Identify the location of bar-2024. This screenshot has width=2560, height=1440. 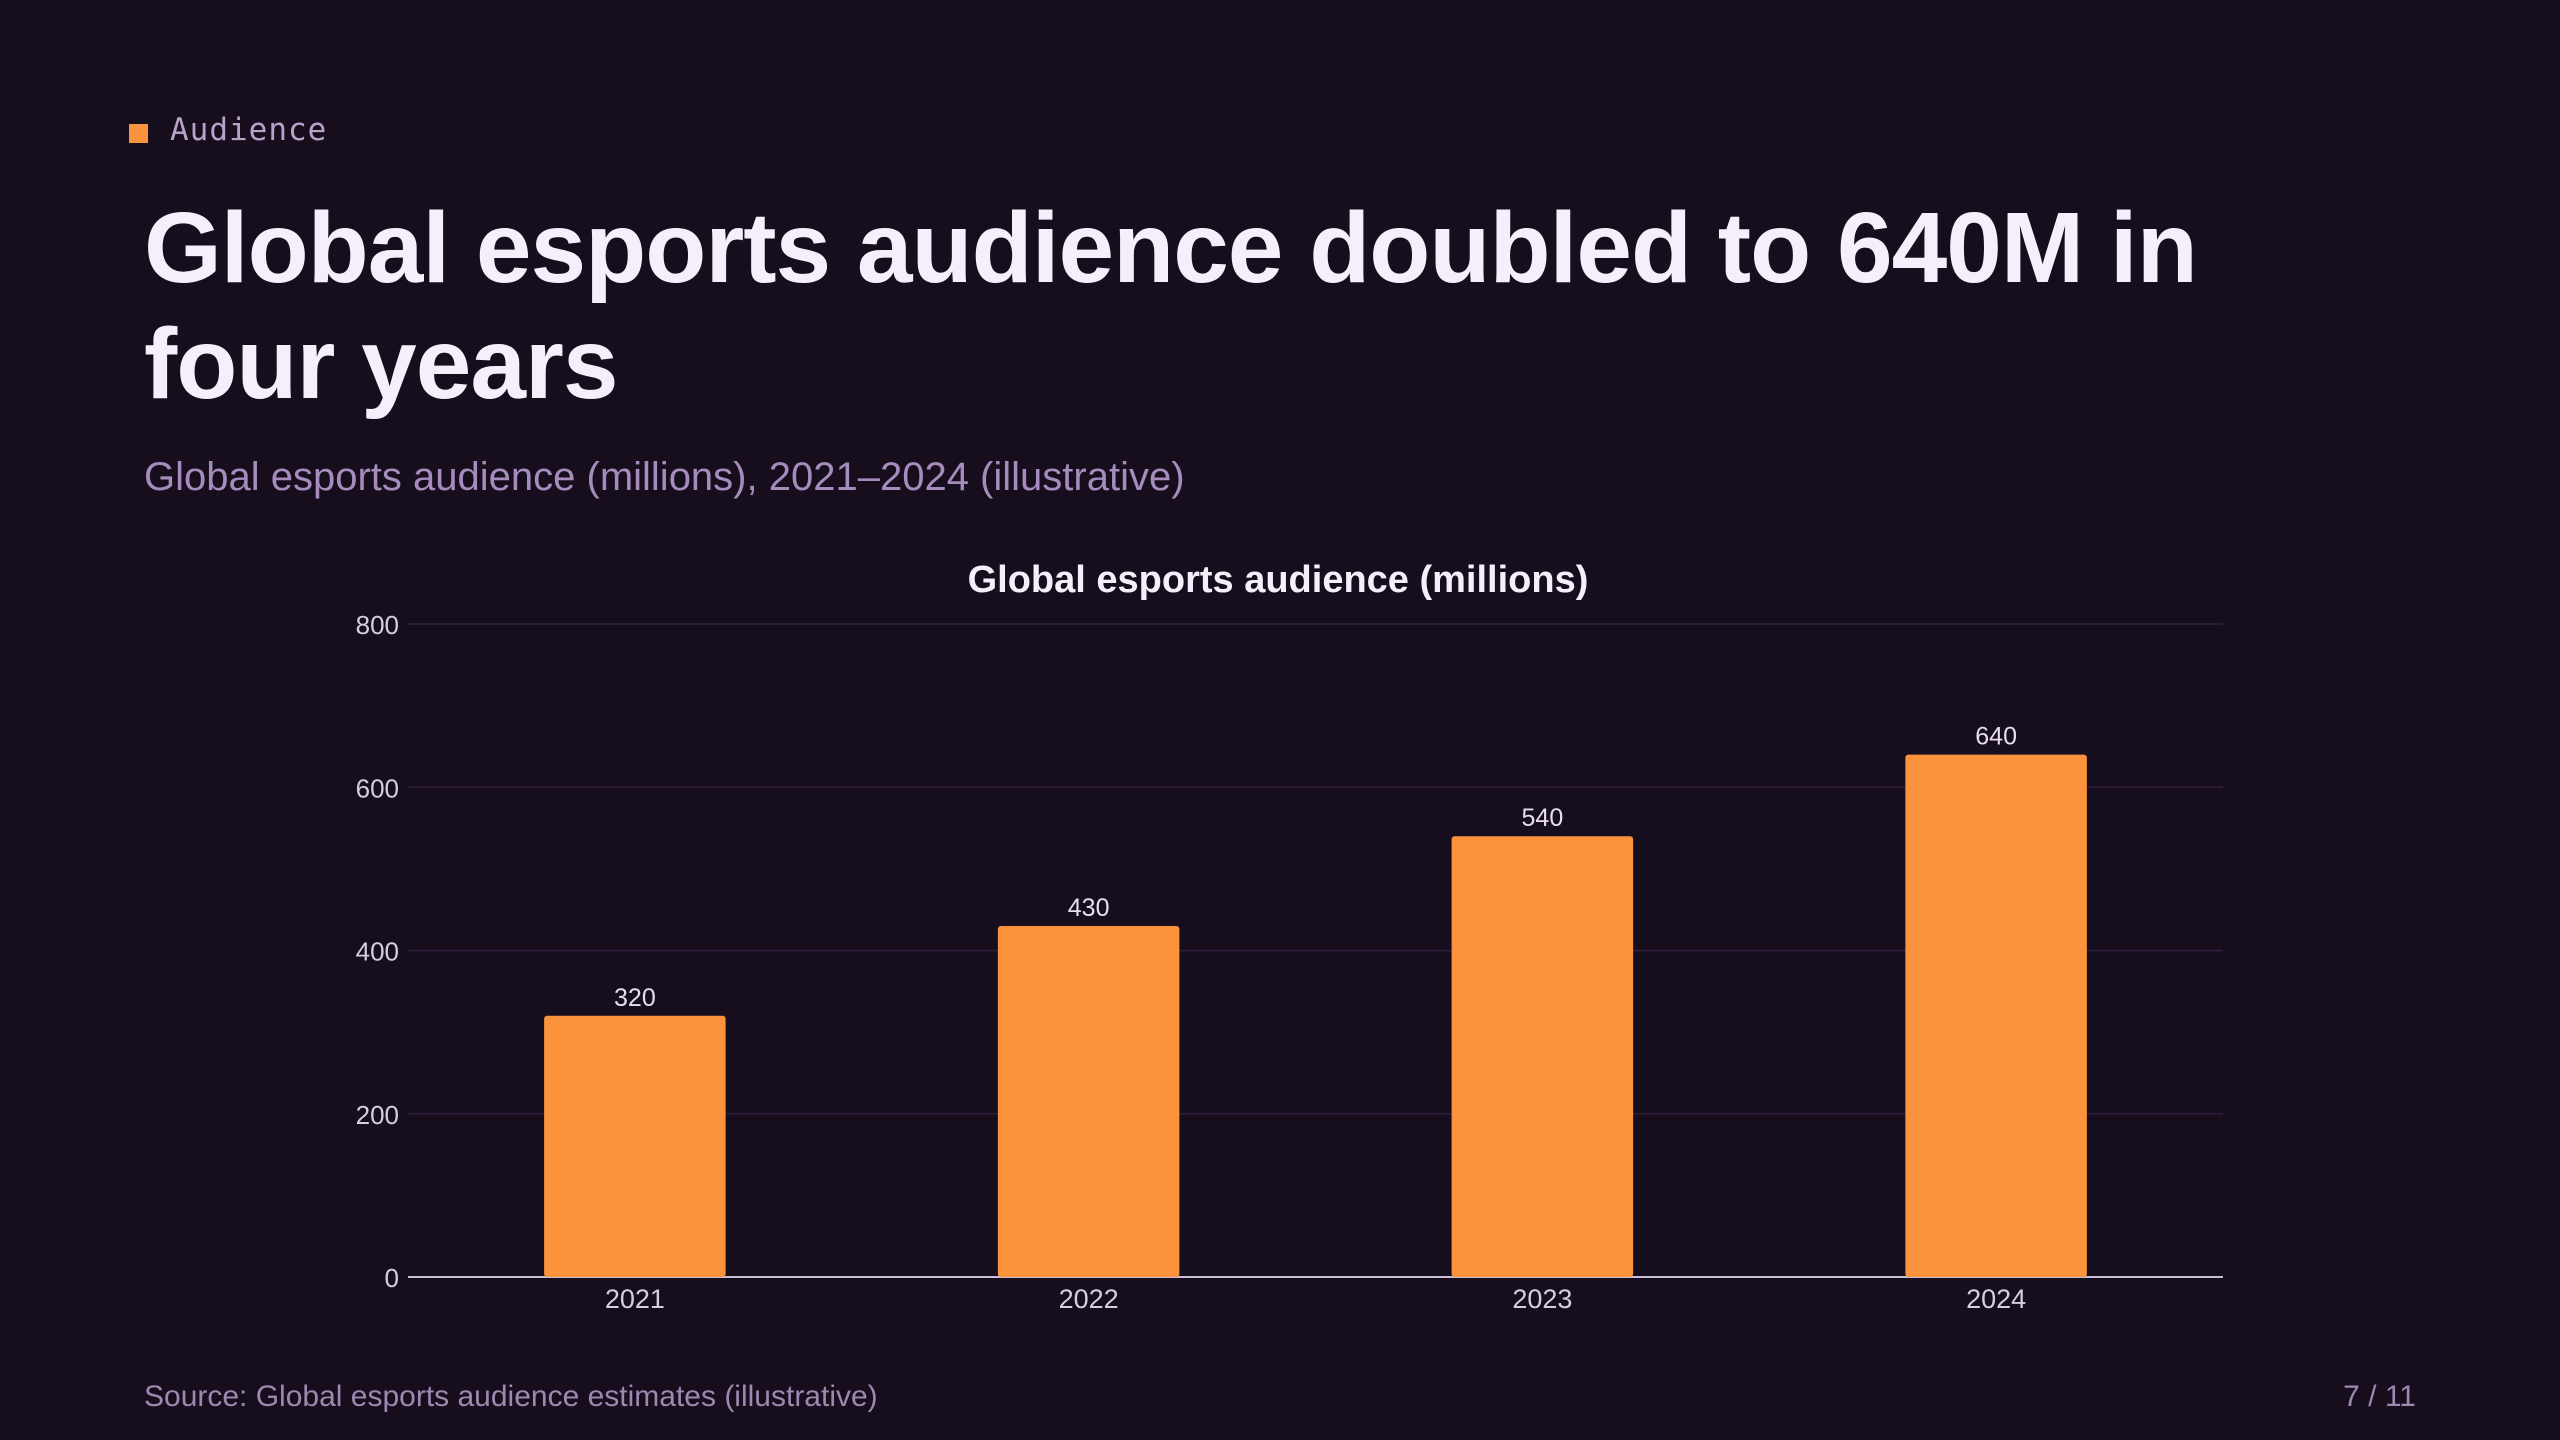
(1996, 1015).